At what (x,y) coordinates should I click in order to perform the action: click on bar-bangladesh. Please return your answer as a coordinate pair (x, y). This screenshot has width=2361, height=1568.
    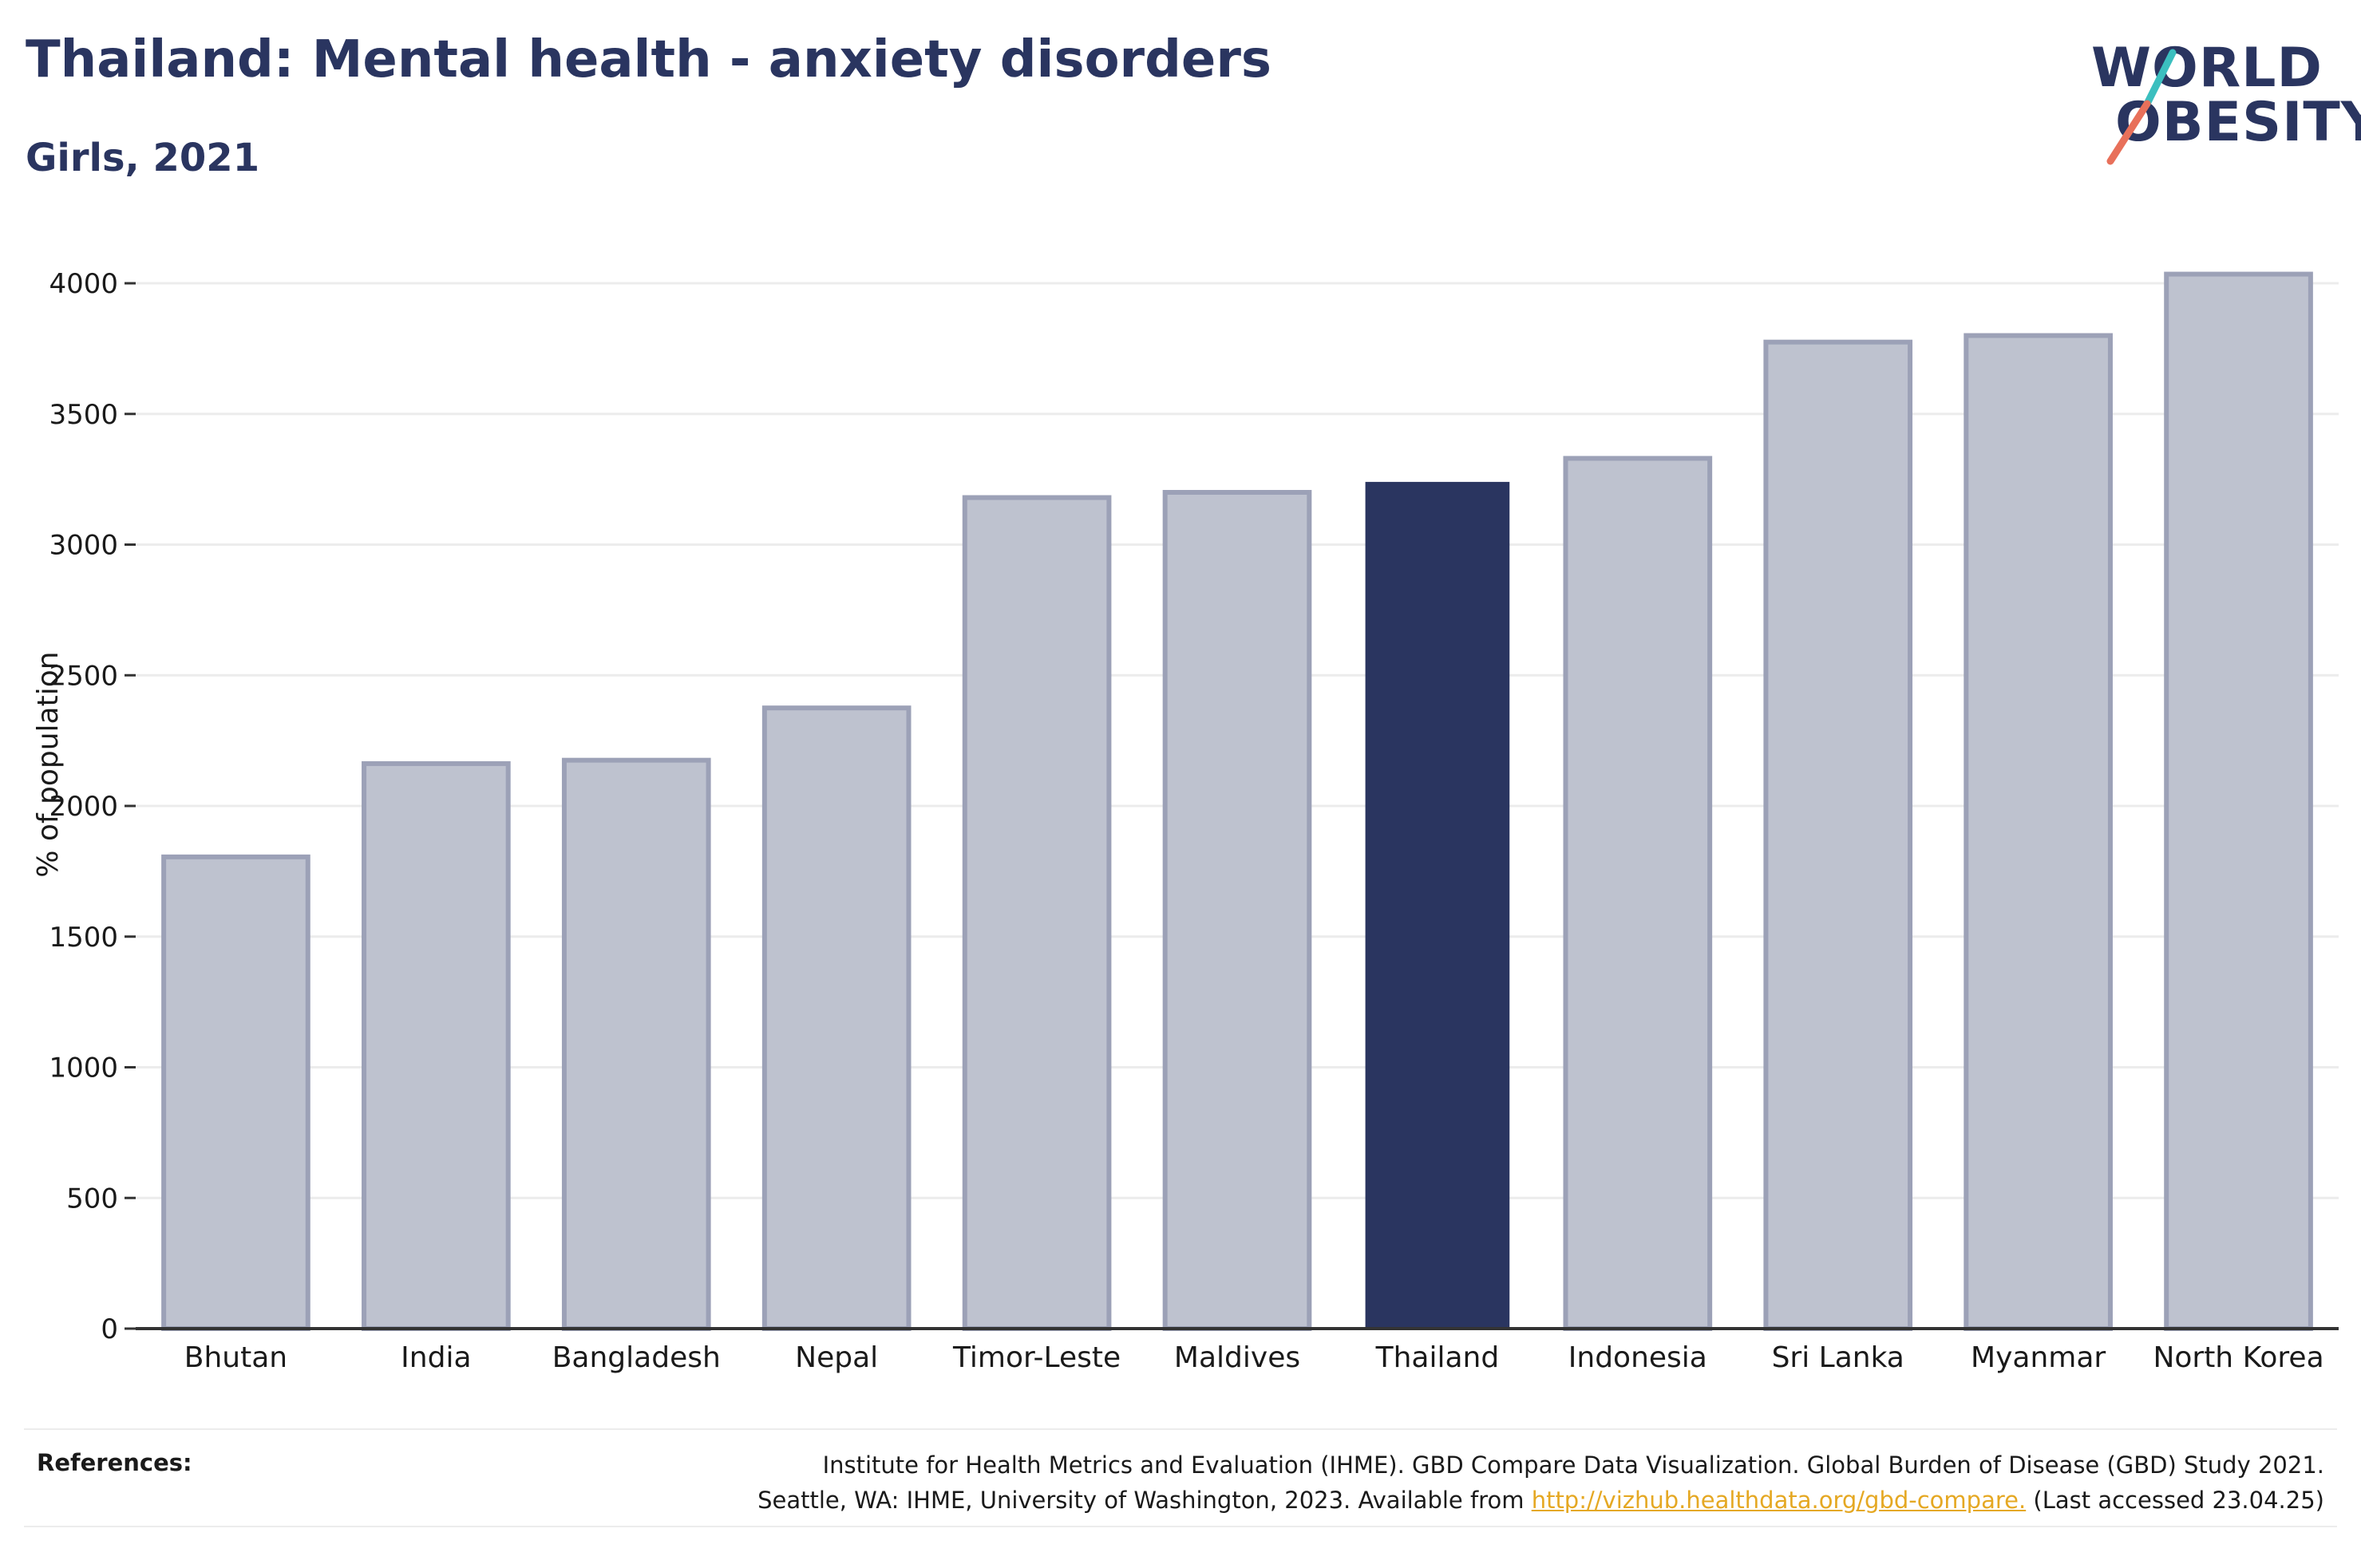
    Looking at the image, I should click on (636, 1044).